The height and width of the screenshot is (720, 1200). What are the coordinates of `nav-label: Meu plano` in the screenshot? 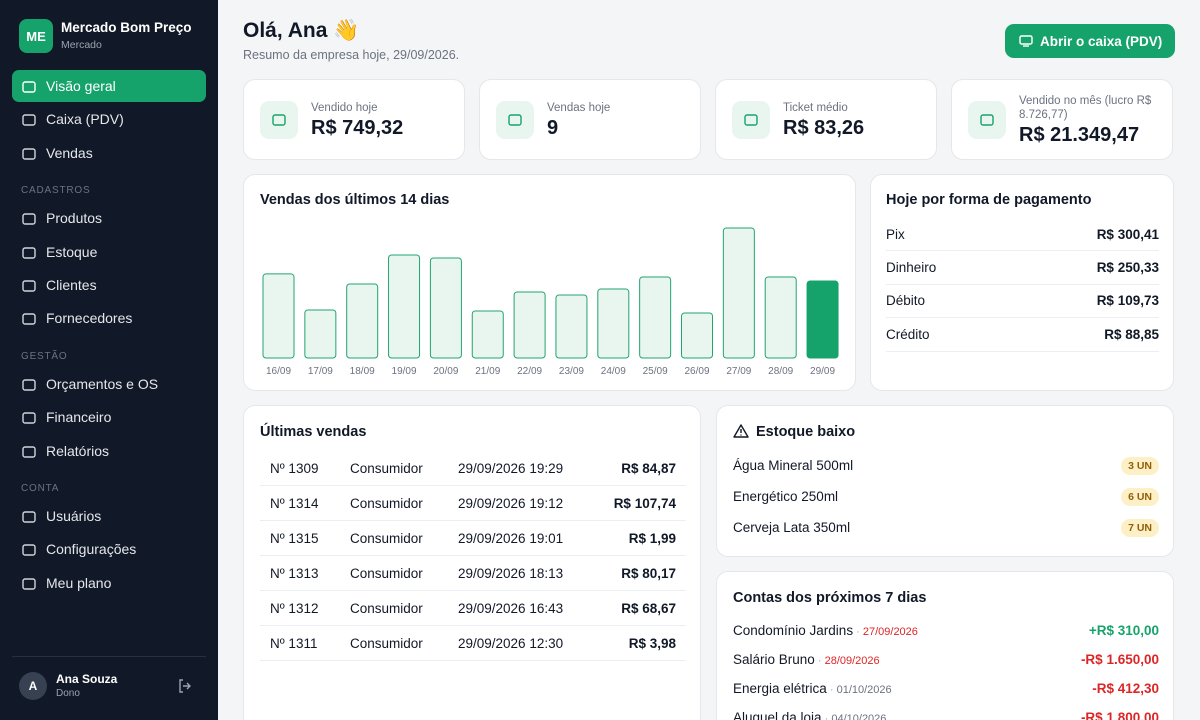 It's located at (79, 582).